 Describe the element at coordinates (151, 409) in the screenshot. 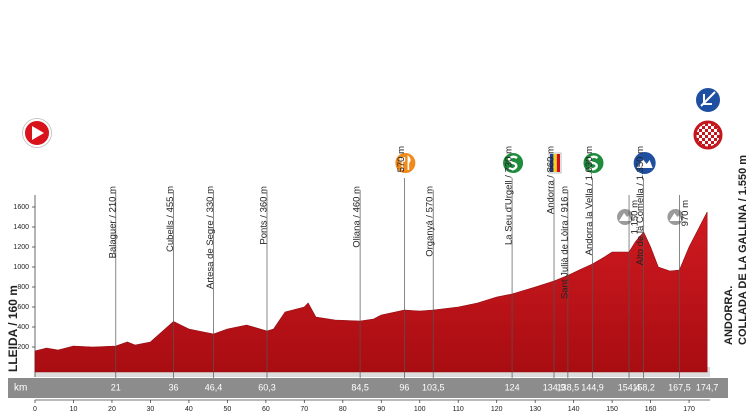

I see `x-tick-label: 30` at that location.